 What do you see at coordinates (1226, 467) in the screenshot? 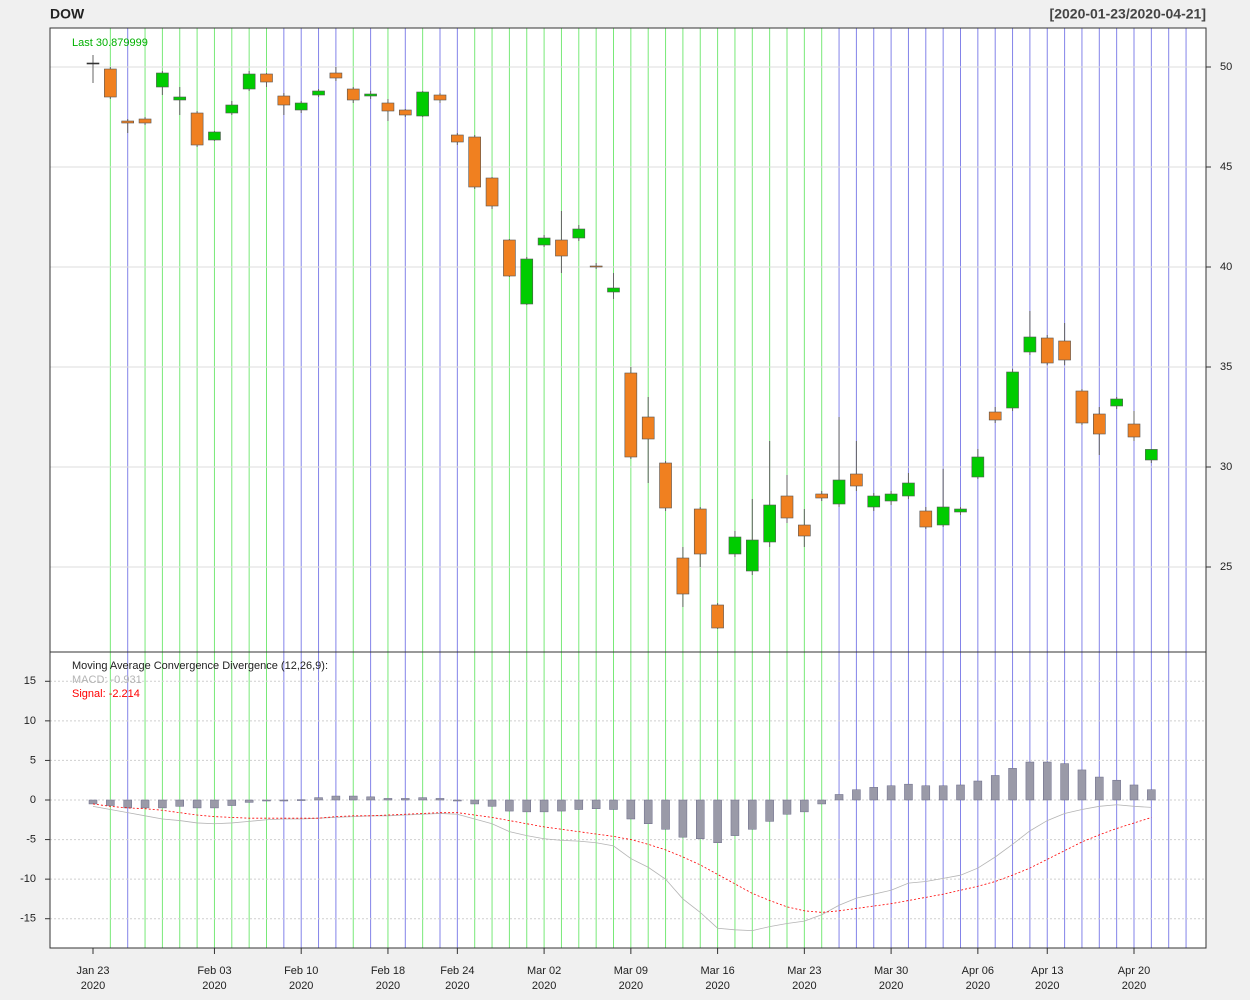
I see `y-tick-label: 30` at bounding box center [1226, 467].